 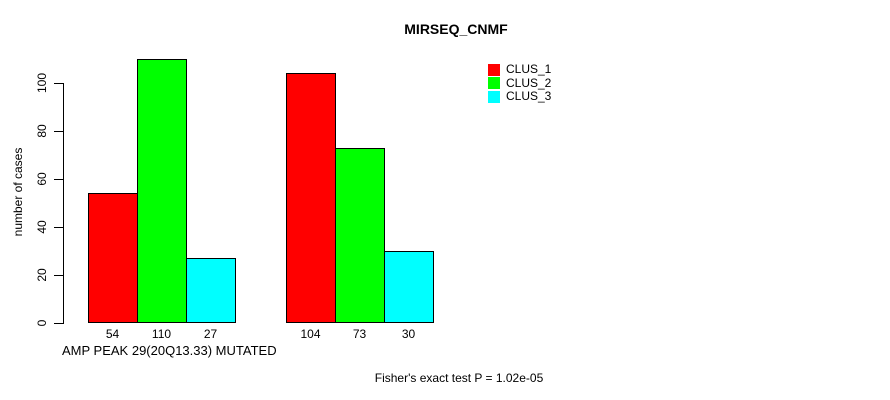 I want to click on annotation-text: Fisher's exact test P = 1.02e-05, so click(x=459, y=378).